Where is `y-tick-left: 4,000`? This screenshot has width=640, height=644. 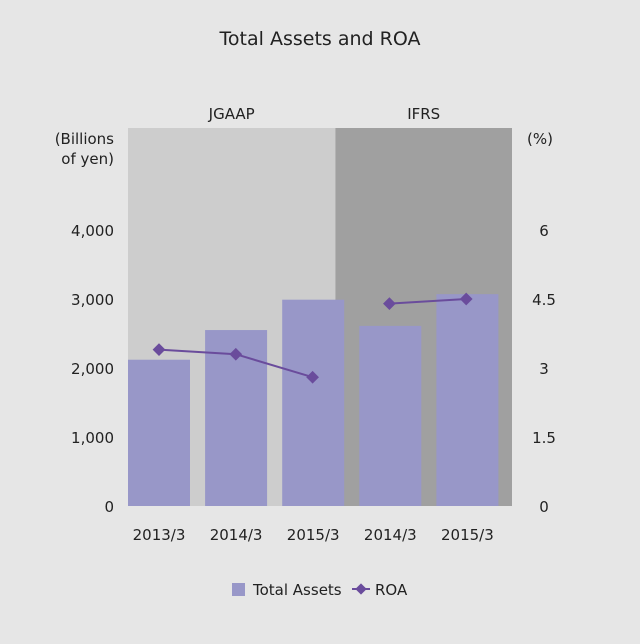
y-tick-left: 4,000 is located at coordinates (92, 231).